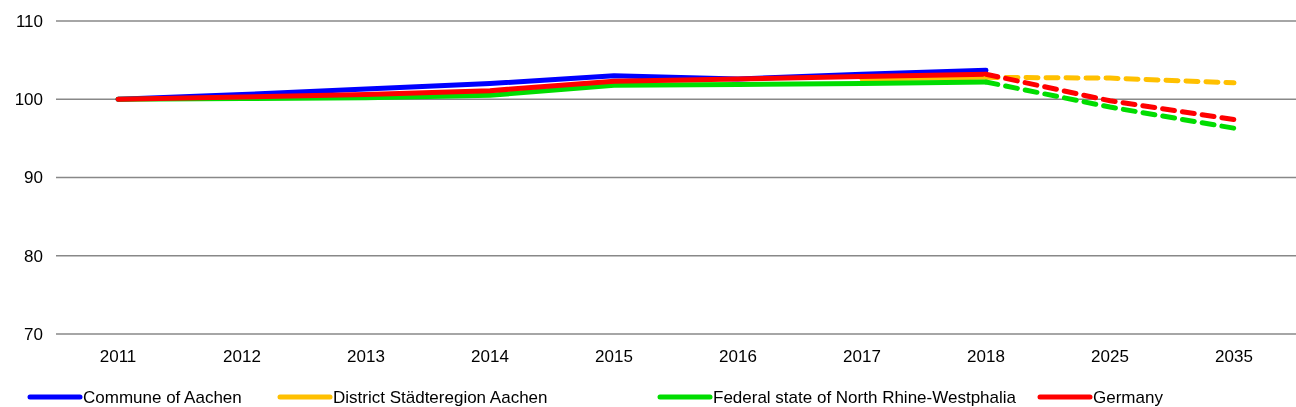  Describe the element at coordinates (162, 397) in the screenshot. I see `legend-label: Commune of Aachen` at that location.